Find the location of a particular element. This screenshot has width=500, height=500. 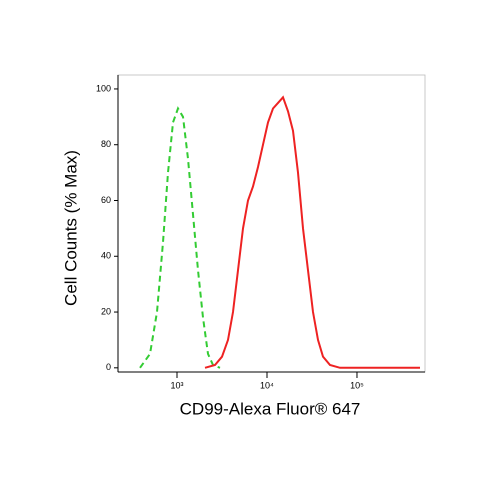

y-tick-label: 40 is located at coordinates (106, 256).